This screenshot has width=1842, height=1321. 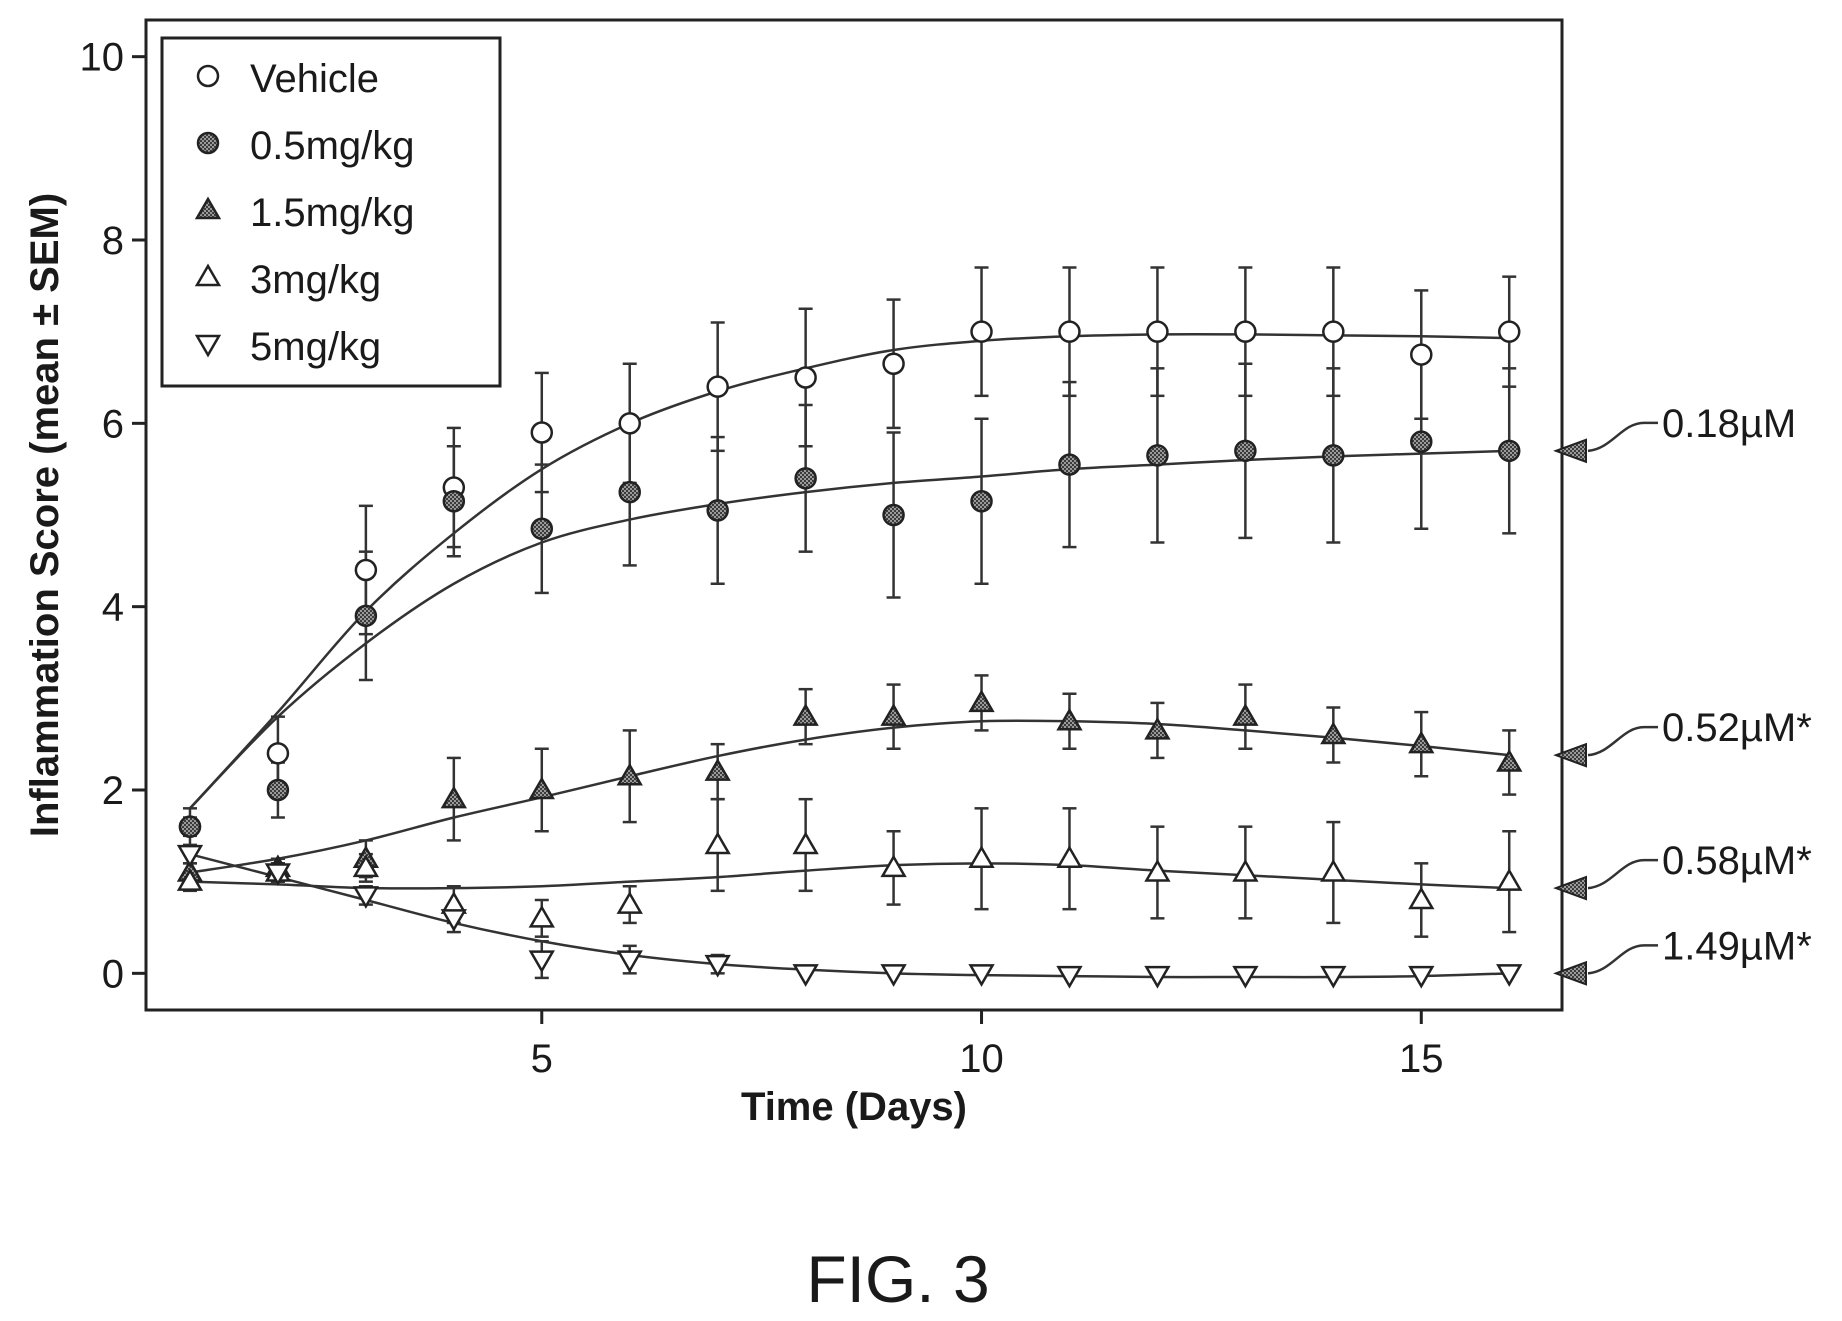 I want to click on legend: Vehicle 0.5mg/kg 1.5mg/kg 3mg/kg 5mg/kg, so click(x=331, y=212).